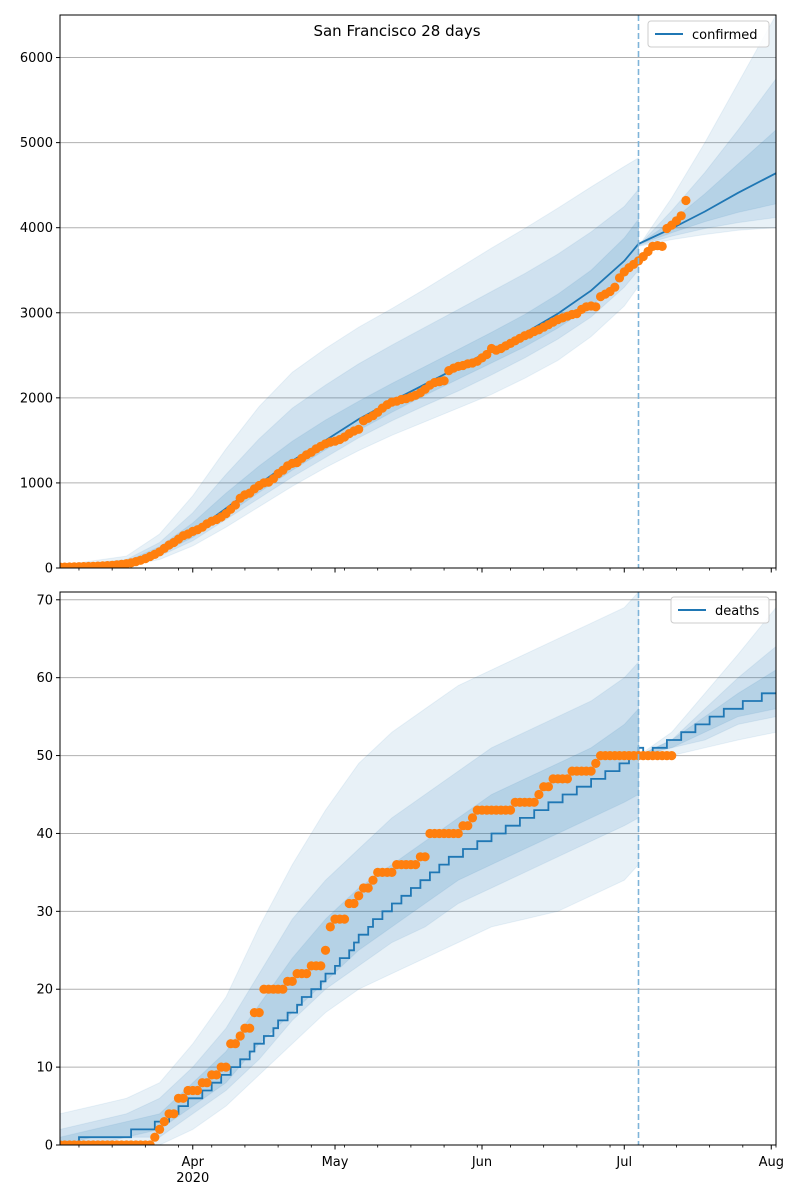  Describe the element at coordinates (481, 1162) in the screenshot. I see `x-tick-label: Jun` at that location.